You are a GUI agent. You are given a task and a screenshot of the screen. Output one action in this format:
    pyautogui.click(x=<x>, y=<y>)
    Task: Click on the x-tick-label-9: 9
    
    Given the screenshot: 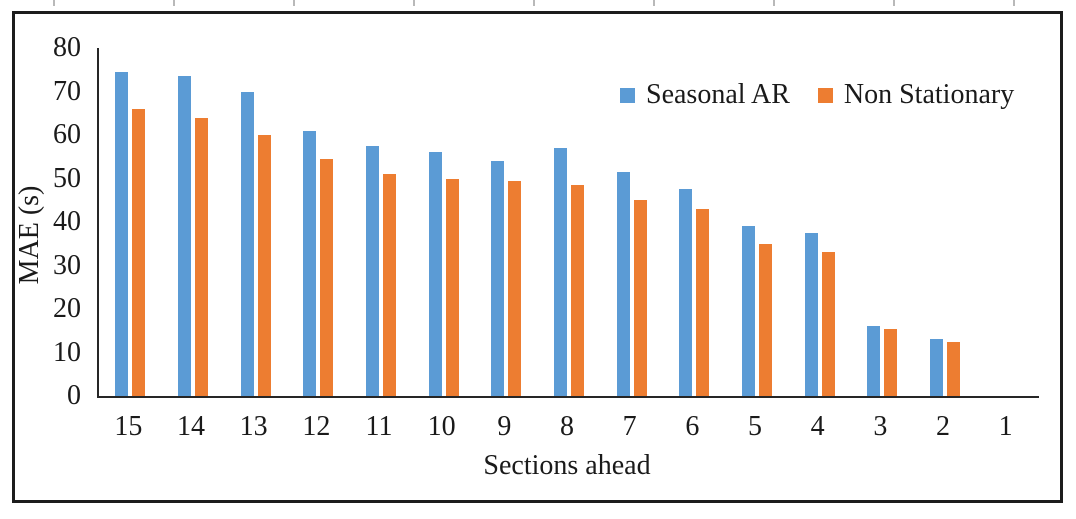 What is the action you would take?
    pyautogui.click(x=504, y=426)
    